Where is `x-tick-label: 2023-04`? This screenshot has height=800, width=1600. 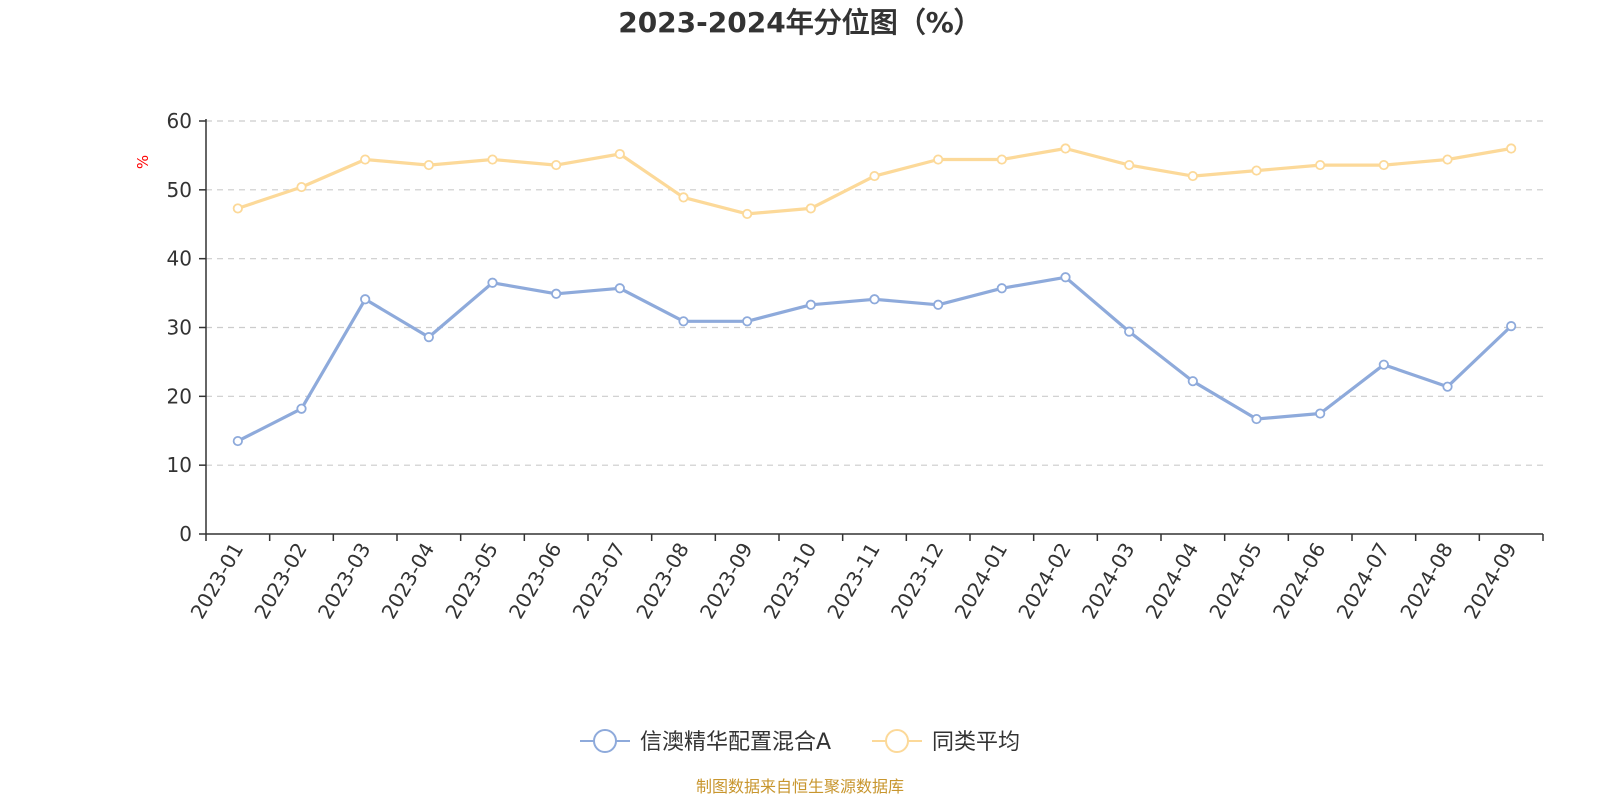 x-tick-label: 2023-04 is located at coordinates (408, 581).